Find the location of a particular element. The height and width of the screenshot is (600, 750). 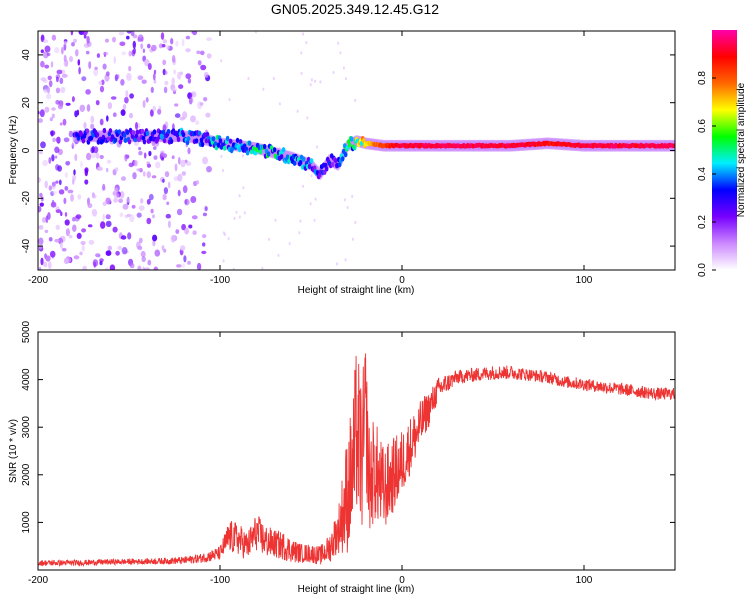

spectrogram-y-axis-label: Frequency (Hz) is located at coordinates (13, 150).